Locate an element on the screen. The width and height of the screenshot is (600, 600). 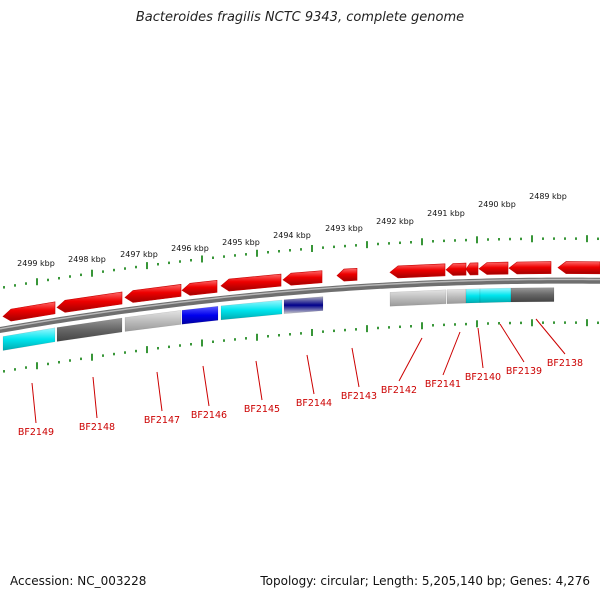
gene-label: BF2140 is located at coordinates (483, 377).